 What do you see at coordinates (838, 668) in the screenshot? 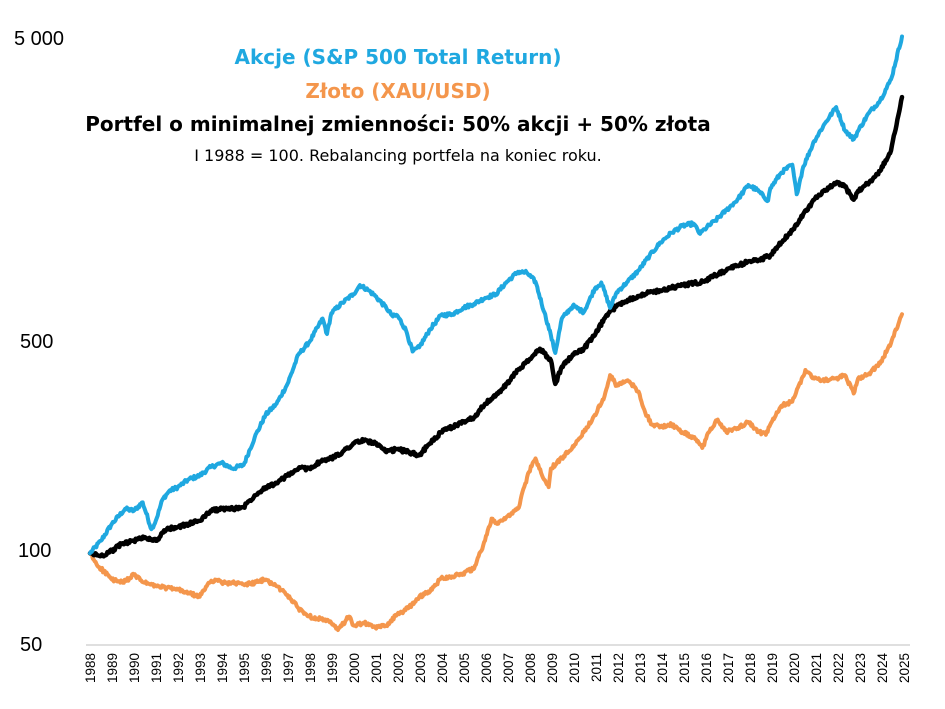
I see `x-tick-label-2022: 2022` at bounding box center [838, 668].